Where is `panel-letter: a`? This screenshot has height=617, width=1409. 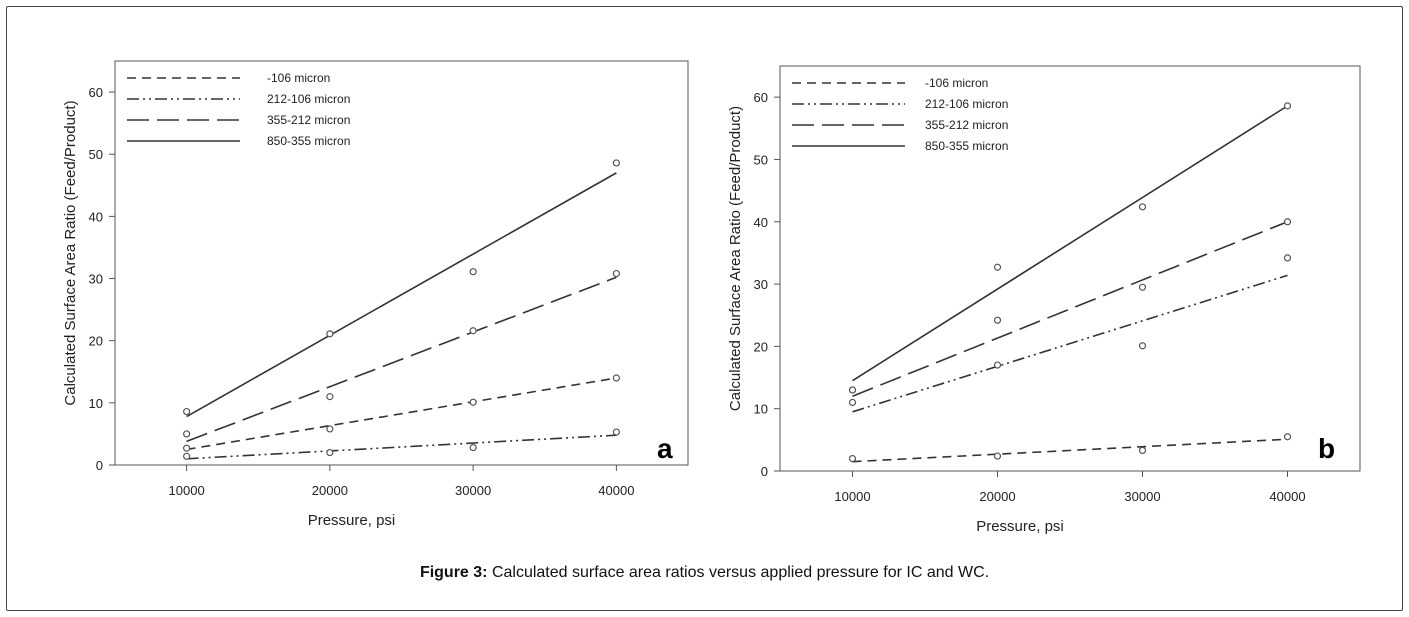
panel-letter: a is located at coordinates (665, 448).